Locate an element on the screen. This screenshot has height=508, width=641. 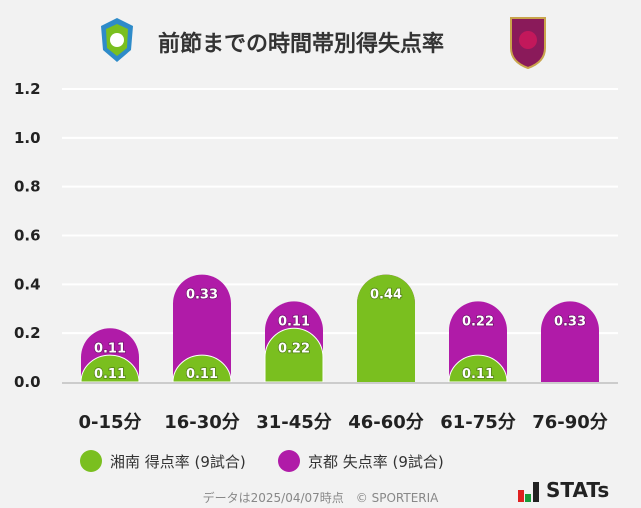
x-tick-label: 16-30分 is located at coordinates (202, 422).